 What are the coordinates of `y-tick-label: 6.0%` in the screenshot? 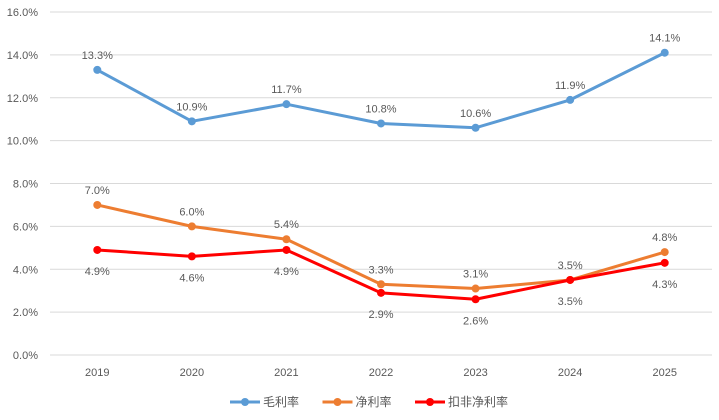 It's located at (25, 227).